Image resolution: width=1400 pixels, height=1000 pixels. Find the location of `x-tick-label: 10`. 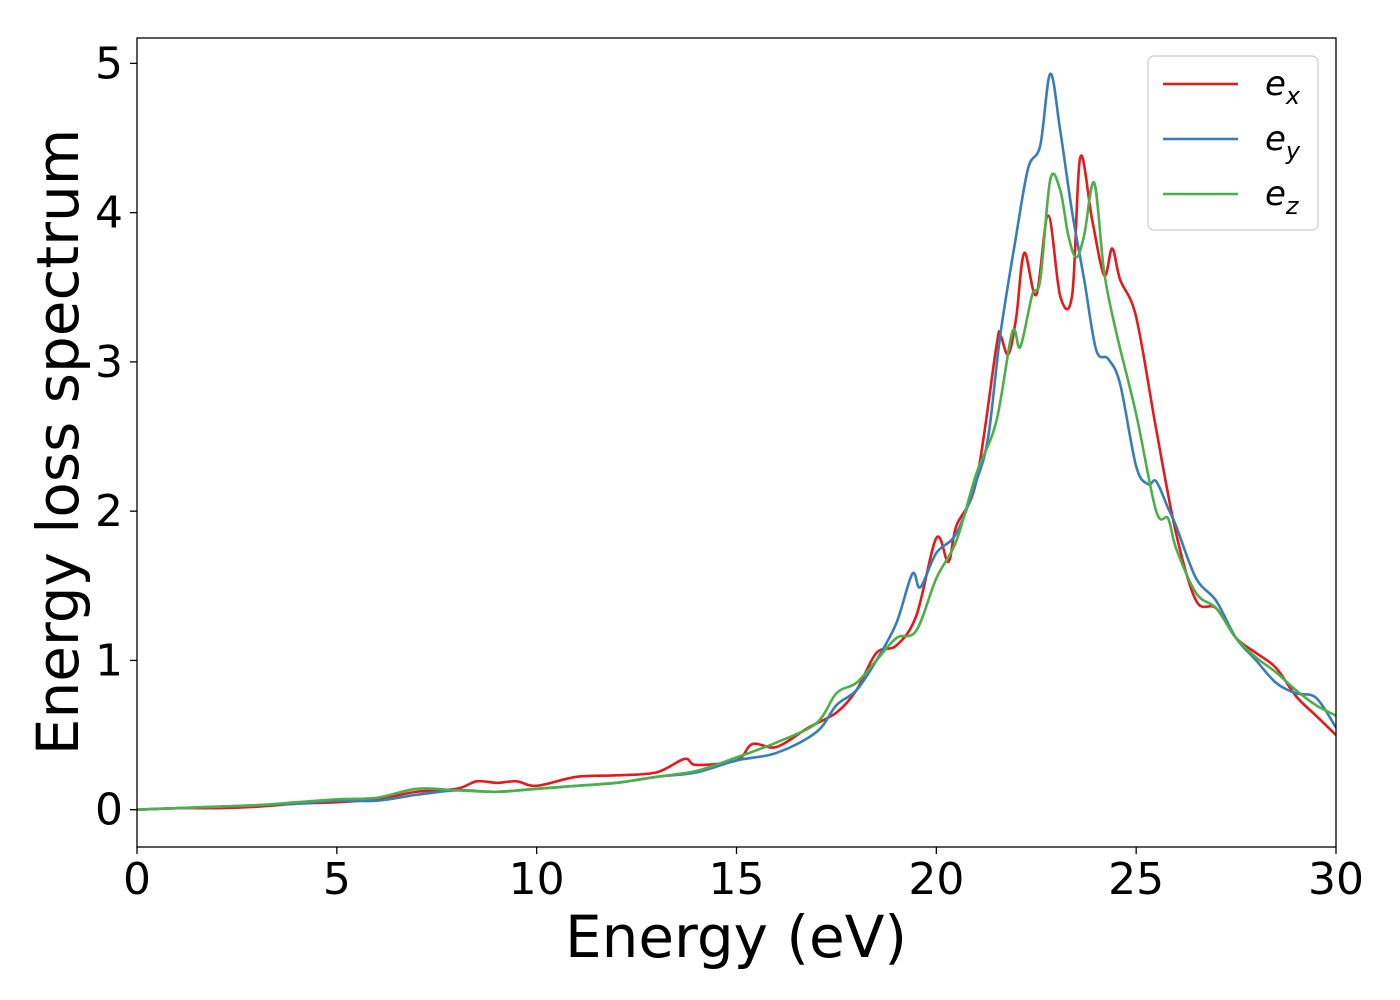

x-tick-label: 10 is located at coordinates (537, 879).